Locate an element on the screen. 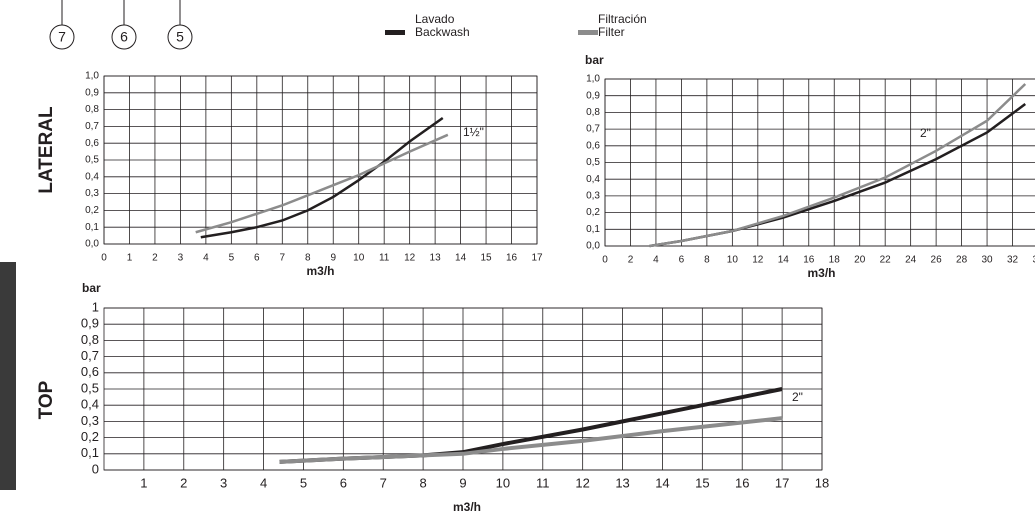 Image resolution: width=1035 pixels, height=525 pixels. y-tick-label: 0,0 is located at coordinates (92, 244).